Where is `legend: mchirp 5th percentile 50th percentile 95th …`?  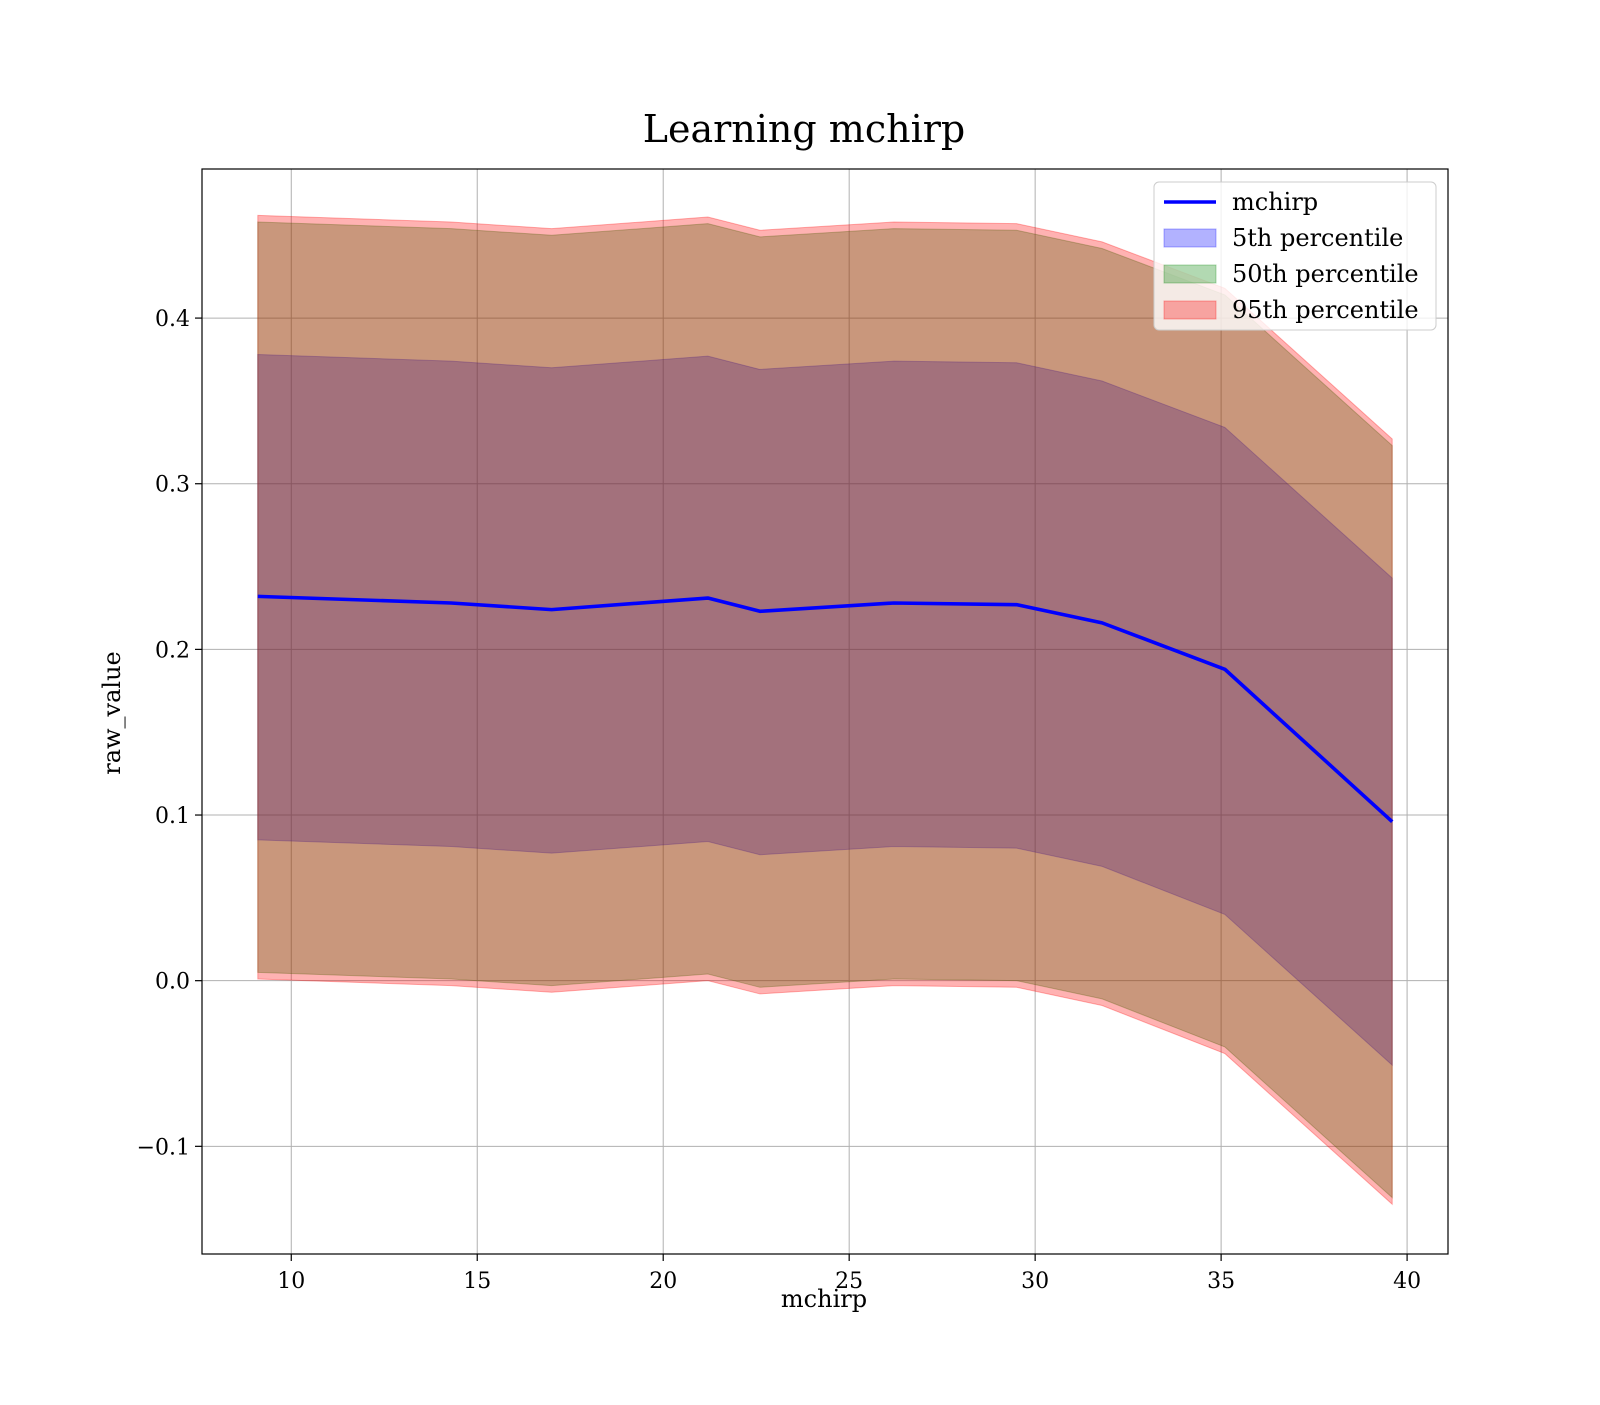
legend: mchirp 5th percentile 50th percentile 95th … is located at coordinates (1295, 256).